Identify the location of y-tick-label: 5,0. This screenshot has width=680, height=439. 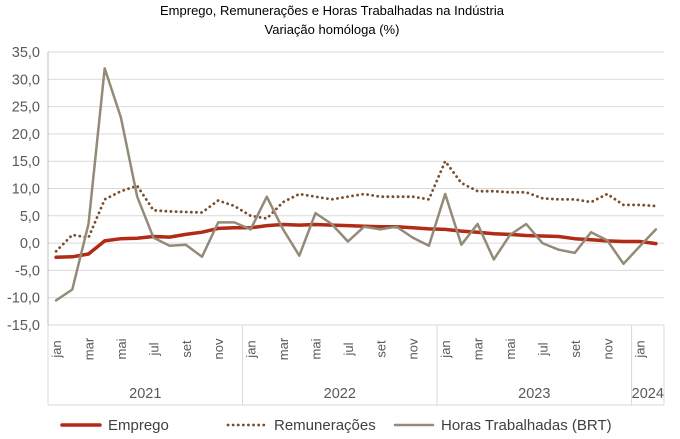
(30, 217).